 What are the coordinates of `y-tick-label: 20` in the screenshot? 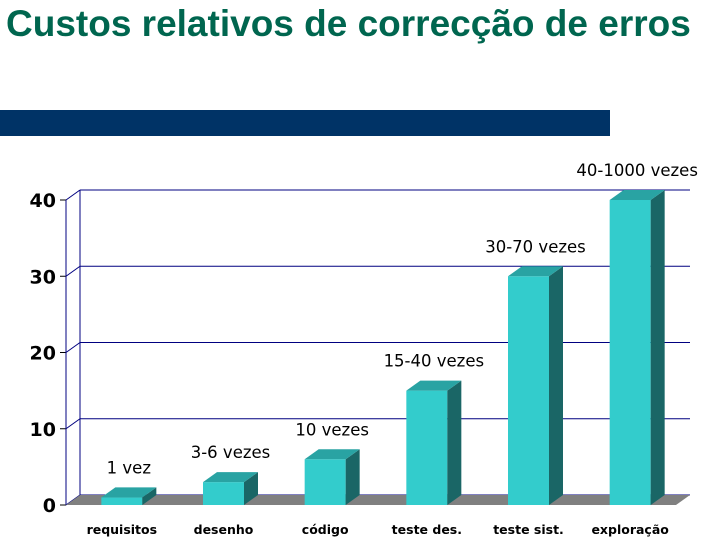 It's located at (43, 354).